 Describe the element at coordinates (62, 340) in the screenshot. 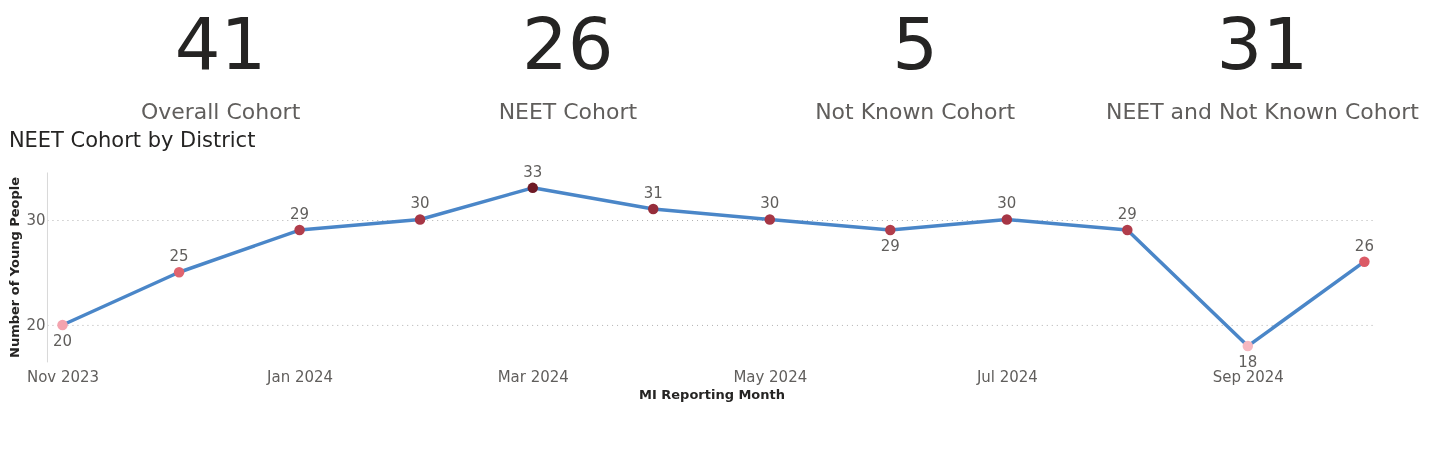

I see `data-label: 20` at that location.